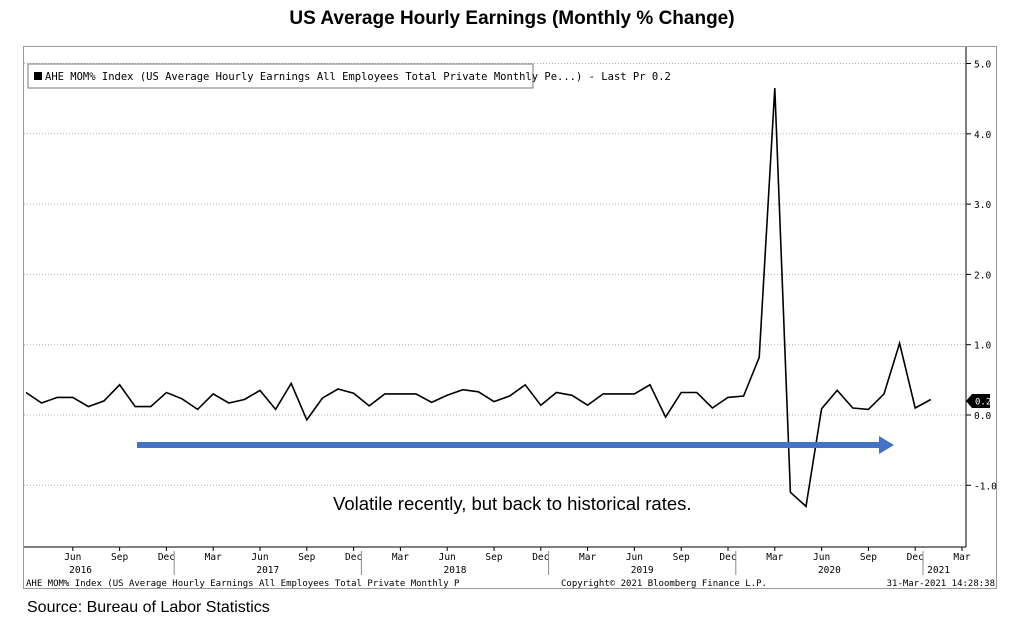  What do you see at coordinates (642, 570) in the screenshot?
I see `x-year-label: 2019` at bounding box center [642, 570].